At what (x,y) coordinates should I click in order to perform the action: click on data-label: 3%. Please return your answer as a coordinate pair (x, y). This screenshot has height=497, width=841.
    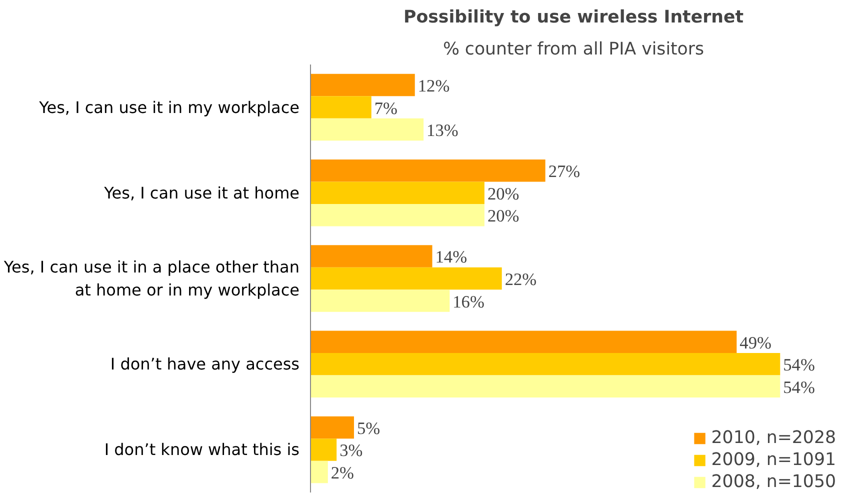
    Looking at the image, I should click on (351, 450).